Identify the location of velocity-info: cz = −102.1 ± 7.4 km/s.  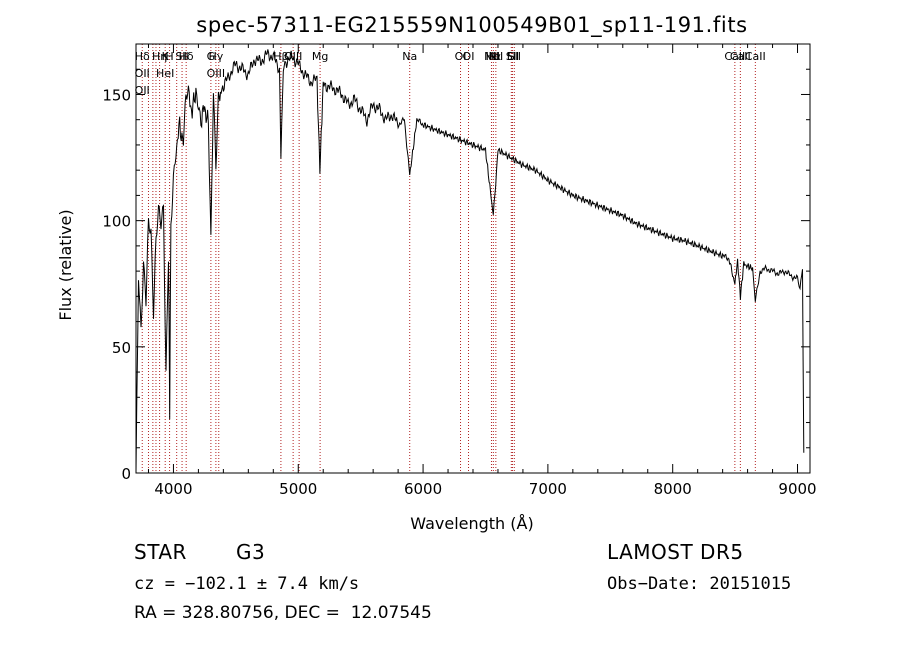
(247, 584).